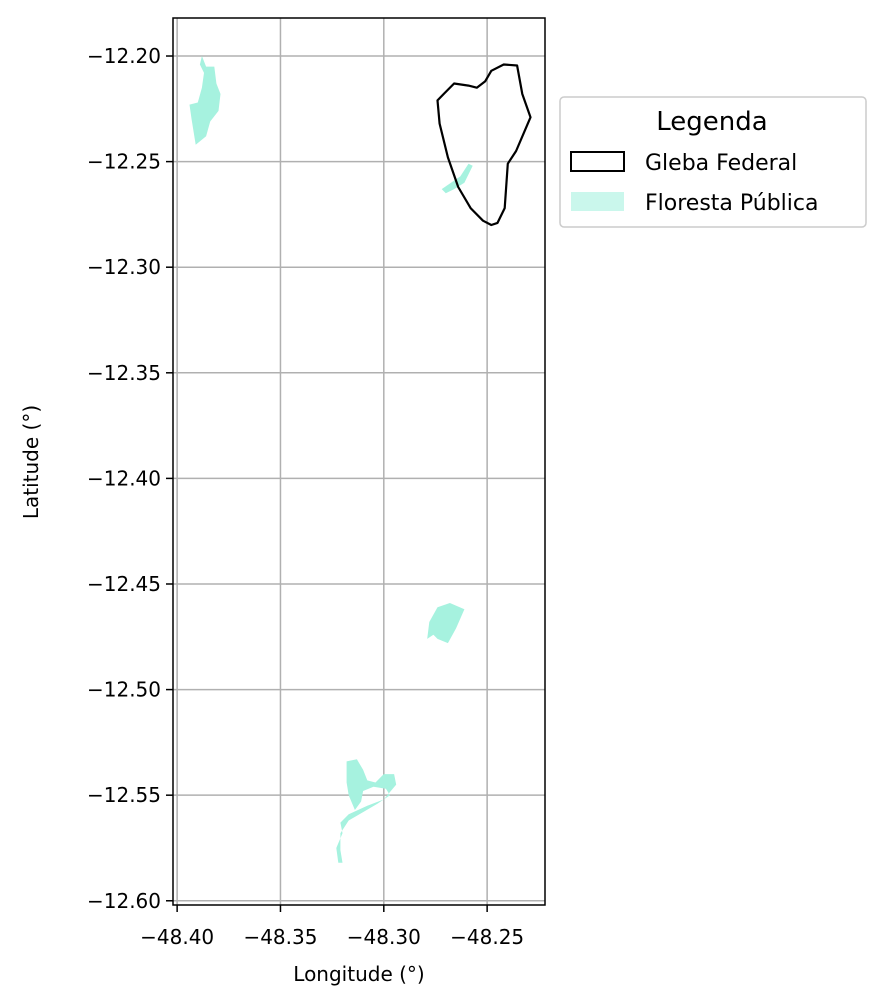 This screenshot has height=1006, width=885. Describe the element at coordinates (124, 267) in the screenshot. I see `y-tick-label-2: −12.30` at that location.